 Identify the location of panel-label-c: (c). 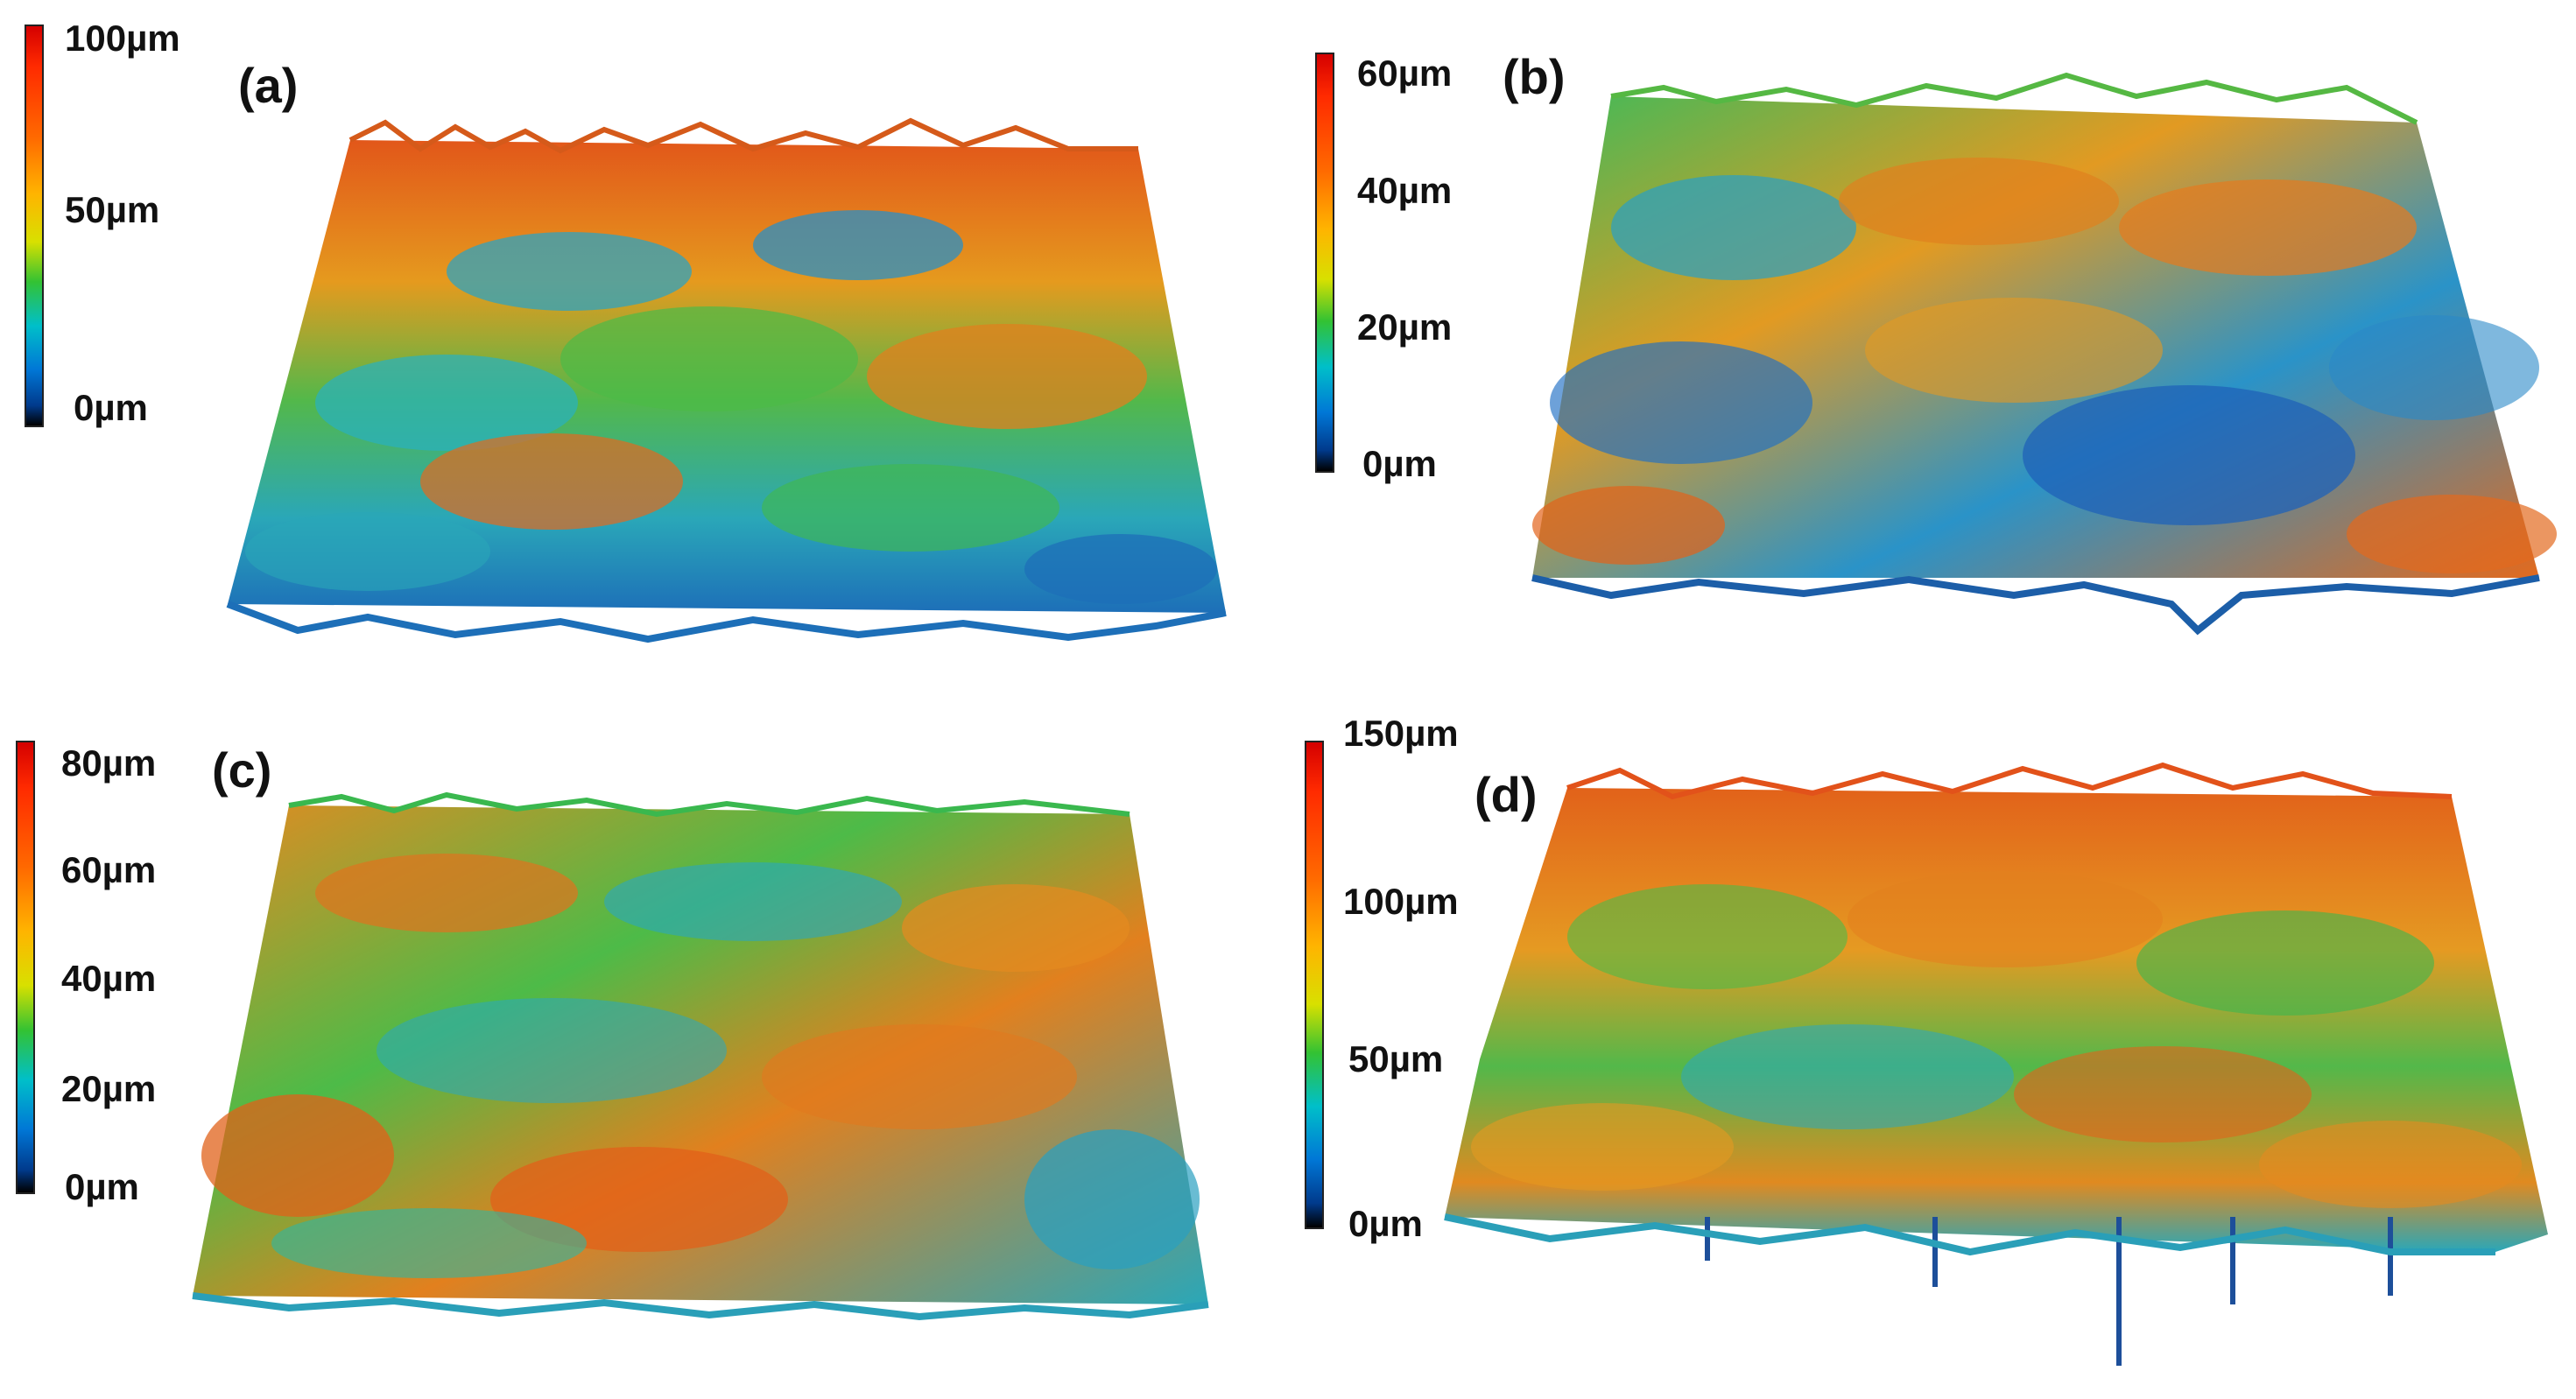
(242, 770).